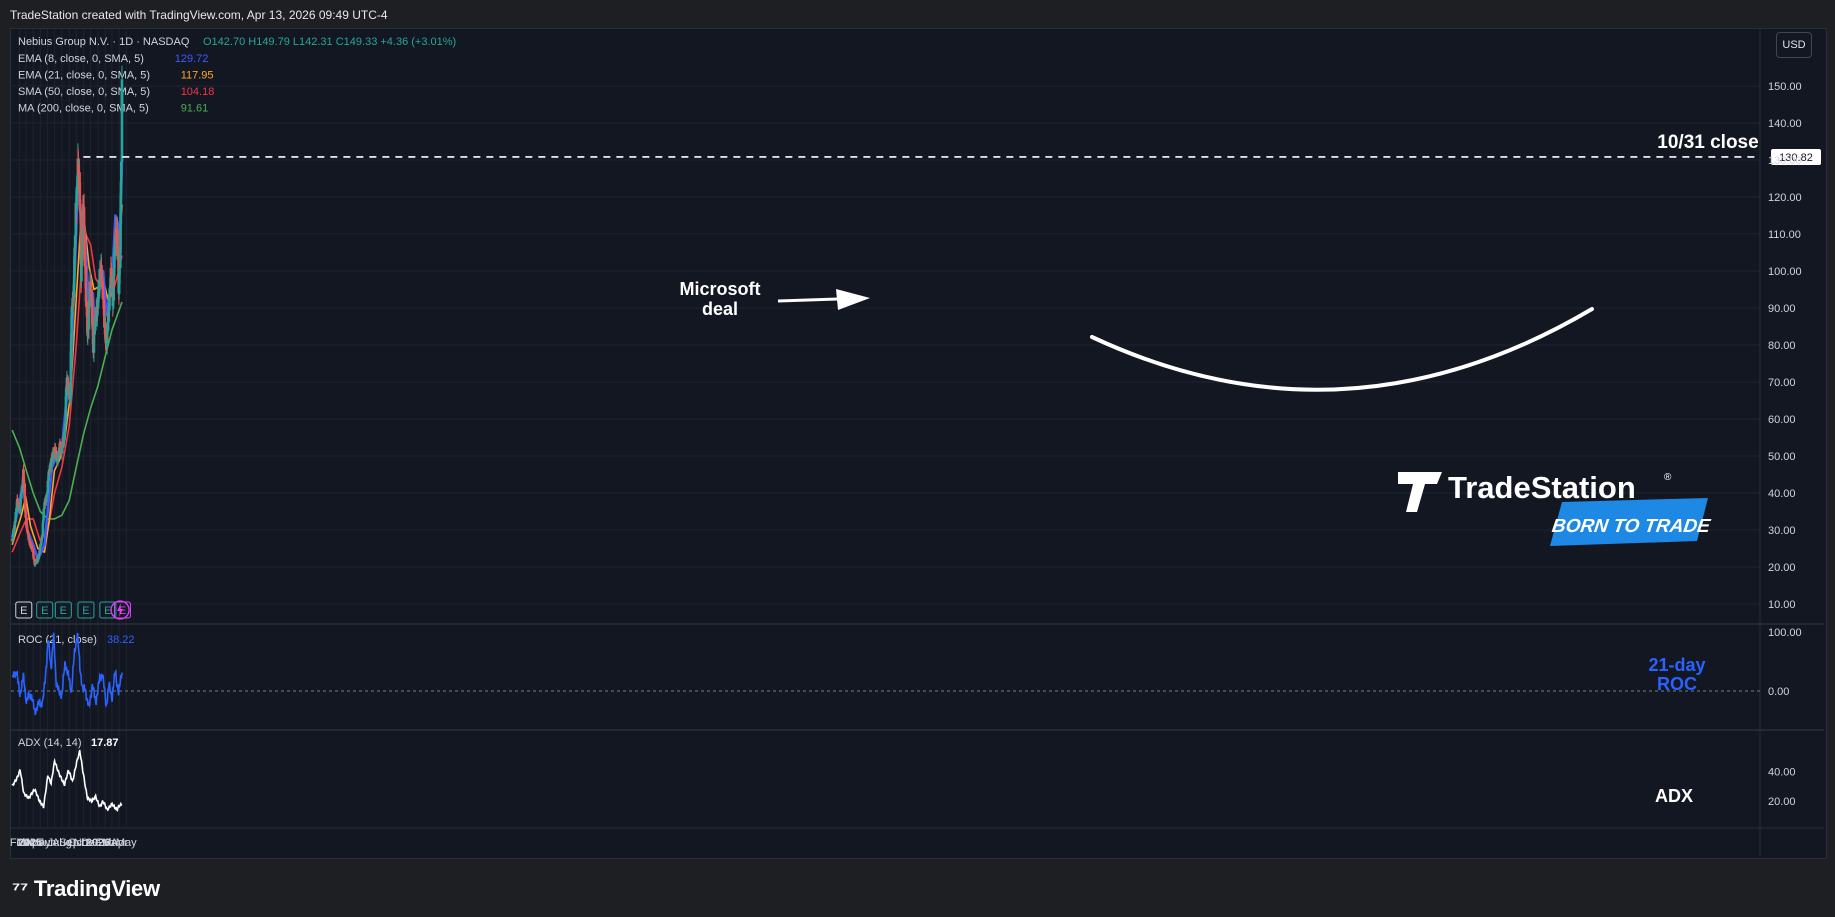 The image size is (1835, 917). I want to click on price-axis-tick: 80.00, so click(1782, 346).